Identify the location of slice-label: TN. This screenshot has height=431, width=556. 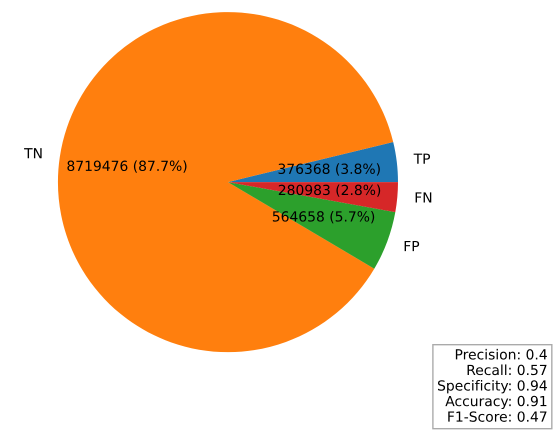
(33, 153).